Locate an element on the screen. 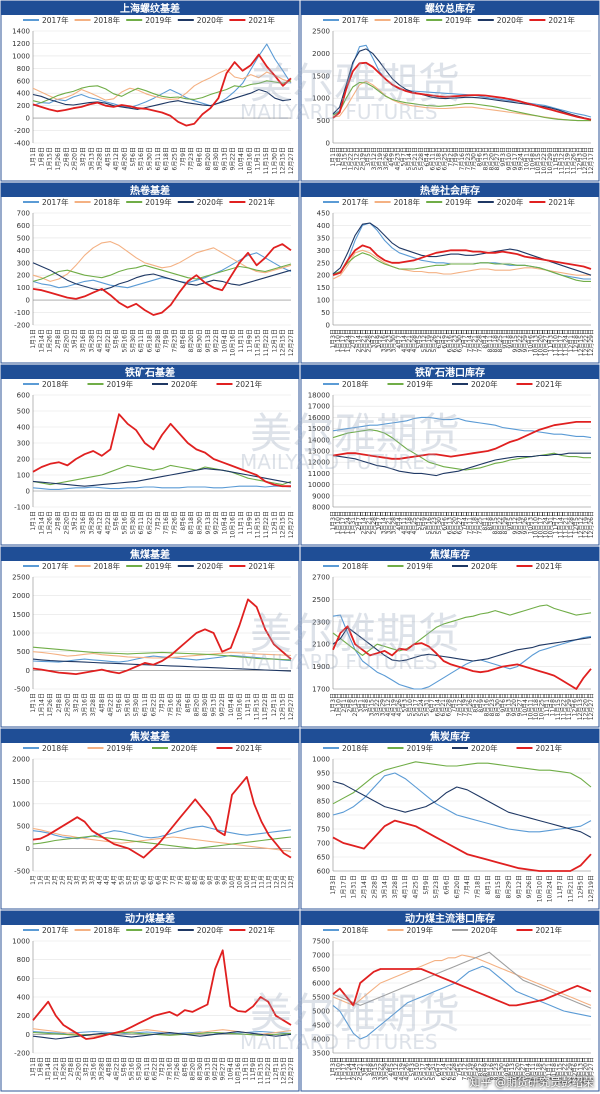  chart-6-ytick-11: 18000 is located at coordinates (319, 396).